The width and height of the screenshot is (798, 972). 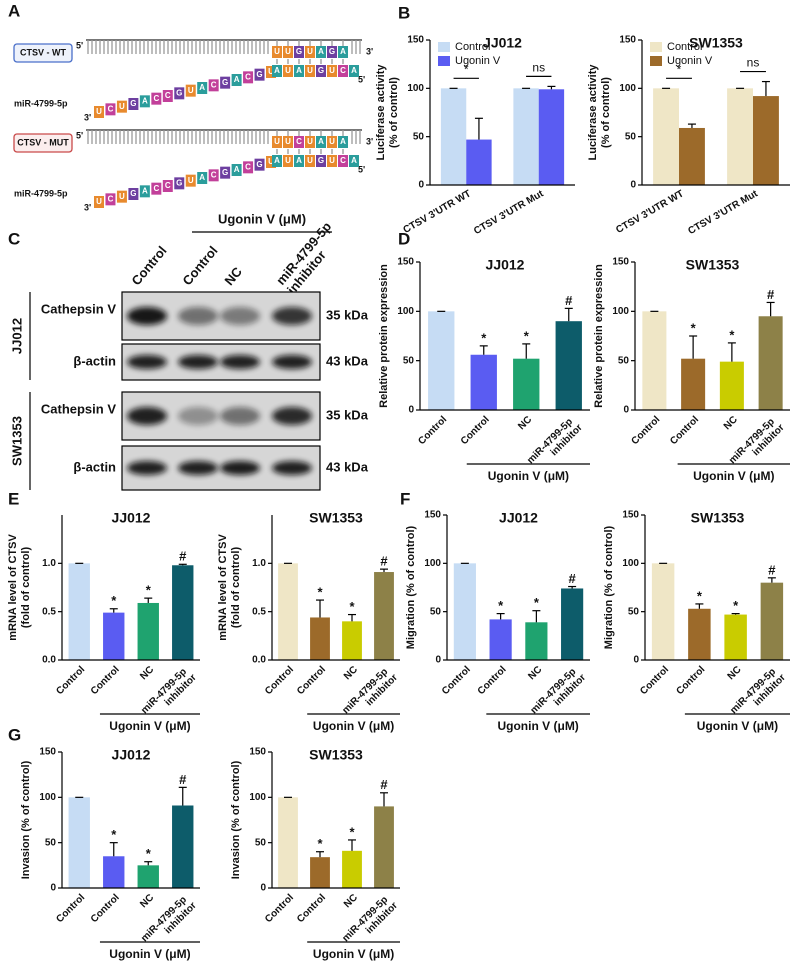 I want to click on protein-size: 35 kDa, so click(x=347, y=314).